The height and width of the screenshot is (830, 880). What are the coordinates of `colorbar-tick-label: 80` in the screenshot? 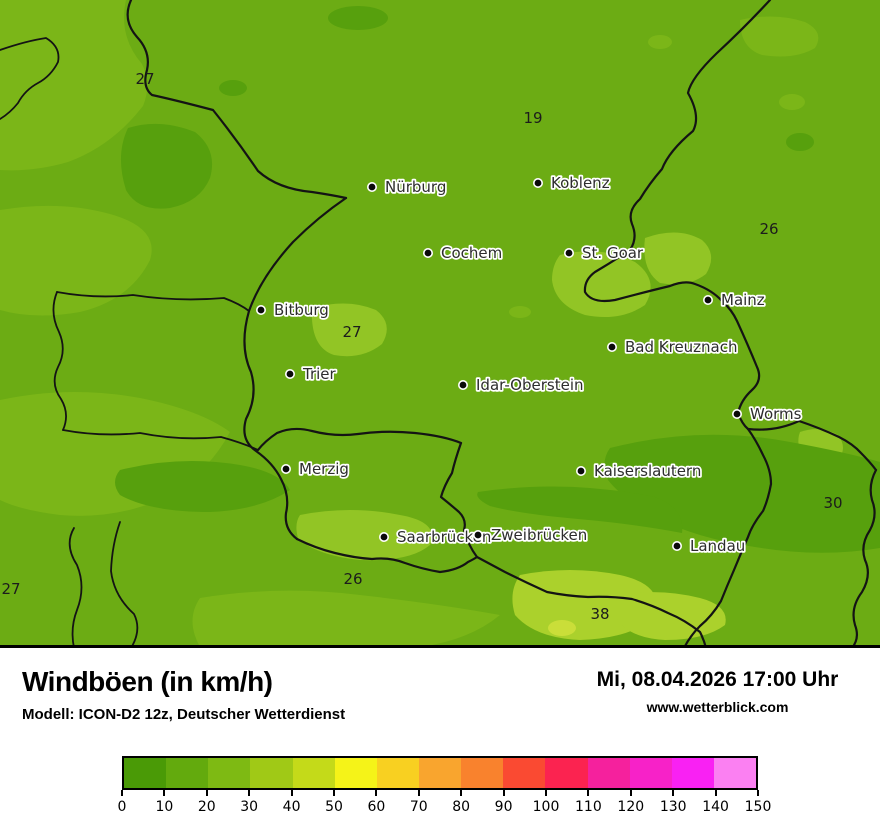 It's located at (461, 807).